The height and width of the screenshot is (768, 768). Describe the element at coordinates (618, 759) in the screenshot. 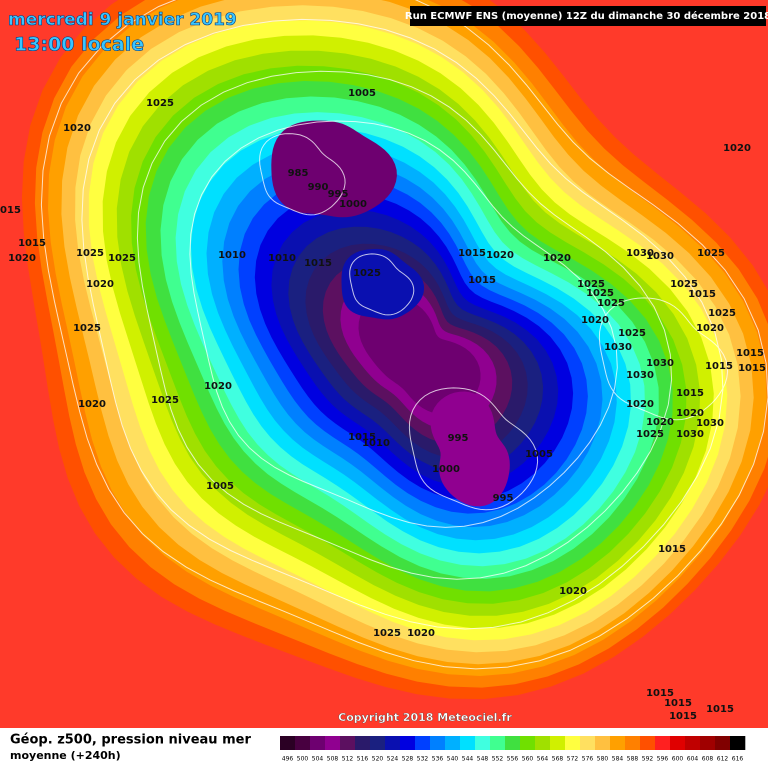

I see `scale-label: 584` at that location.